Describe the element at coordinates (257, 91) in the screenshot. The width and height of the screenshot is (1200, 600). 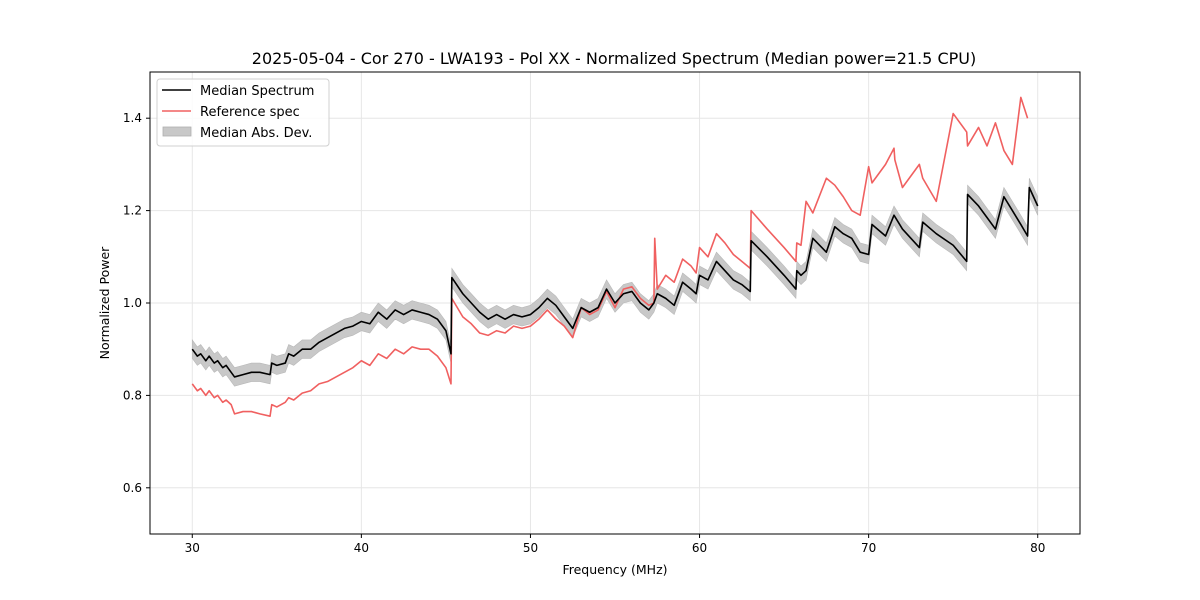
I see `legend-label-median: Median Spectrum` at that location.